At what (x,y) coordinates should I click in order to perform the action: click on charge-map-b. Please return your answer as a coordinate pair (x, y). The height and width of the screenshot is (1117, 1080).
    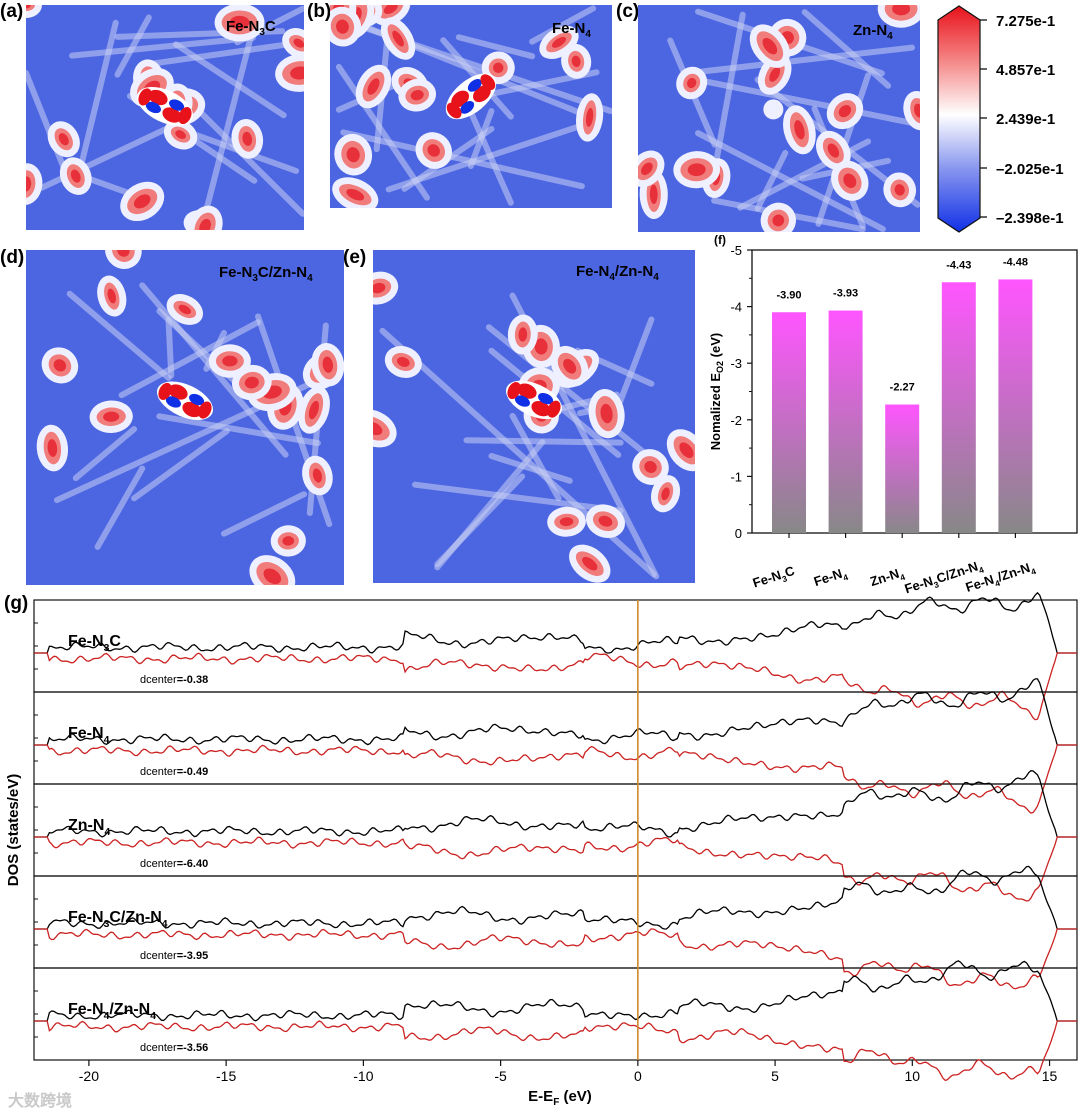
    Looking at the image, I should click on (471, 106).